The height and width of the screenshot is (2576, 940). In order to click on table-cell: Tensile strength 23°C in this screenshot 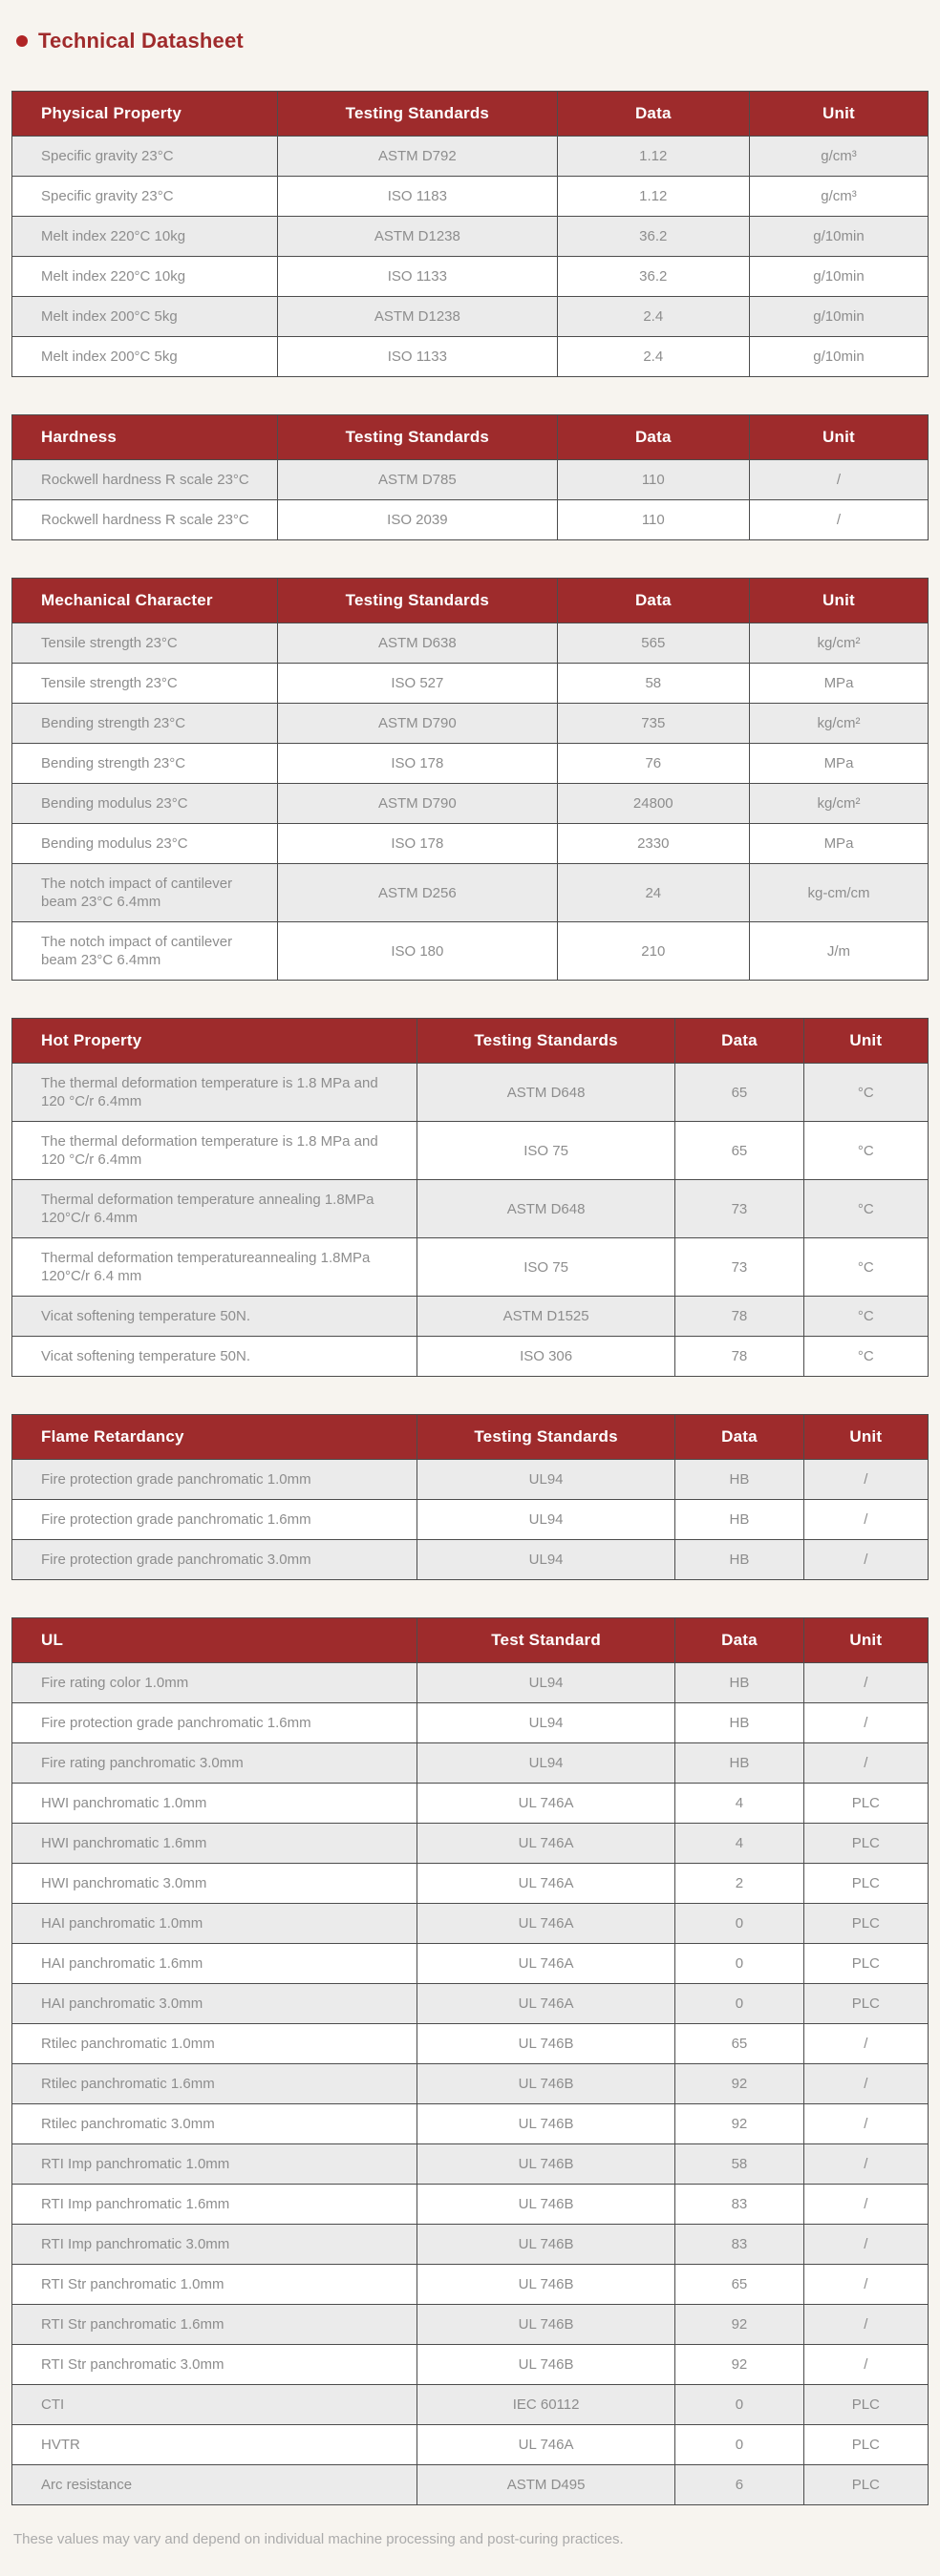, I will do `click(145, 683)`.